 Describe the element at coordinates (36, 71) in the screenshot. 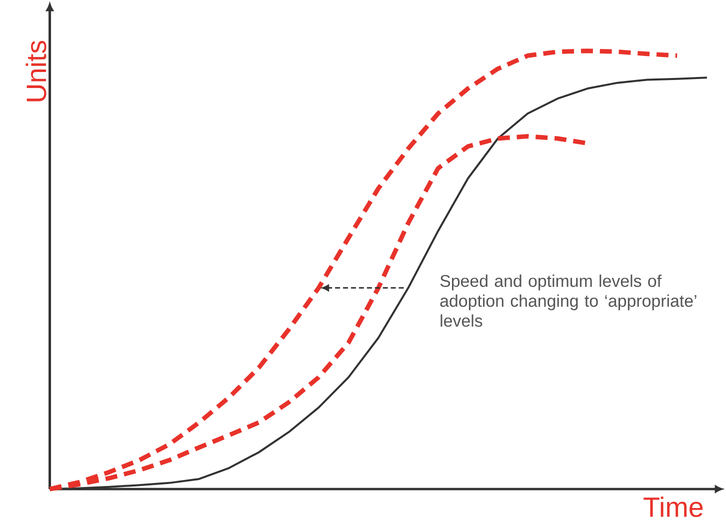

I see `y-axis-title: Units` at that location.